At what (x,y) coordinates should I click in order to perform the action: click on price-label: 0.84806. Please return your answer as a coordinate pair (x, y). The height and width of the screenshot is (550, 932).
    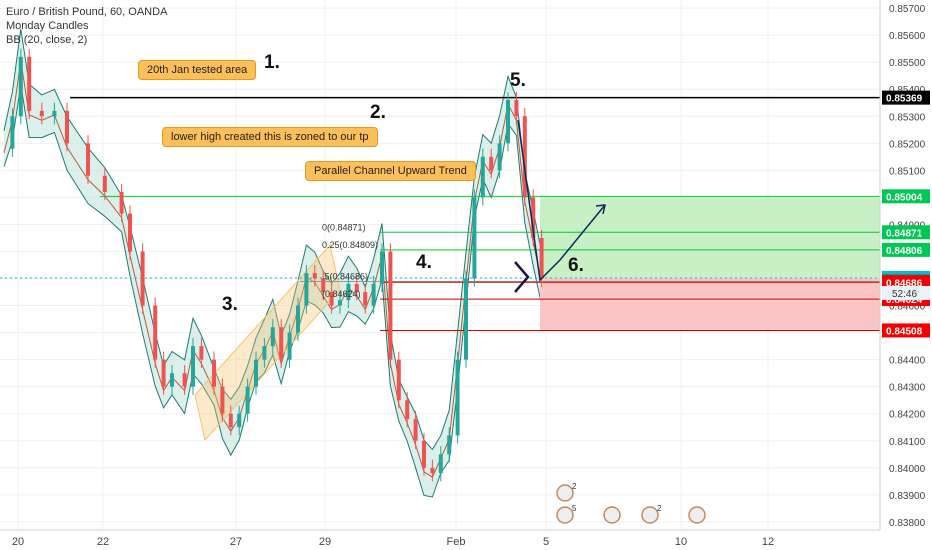
    Looking at the image, I should click on (904, 251).